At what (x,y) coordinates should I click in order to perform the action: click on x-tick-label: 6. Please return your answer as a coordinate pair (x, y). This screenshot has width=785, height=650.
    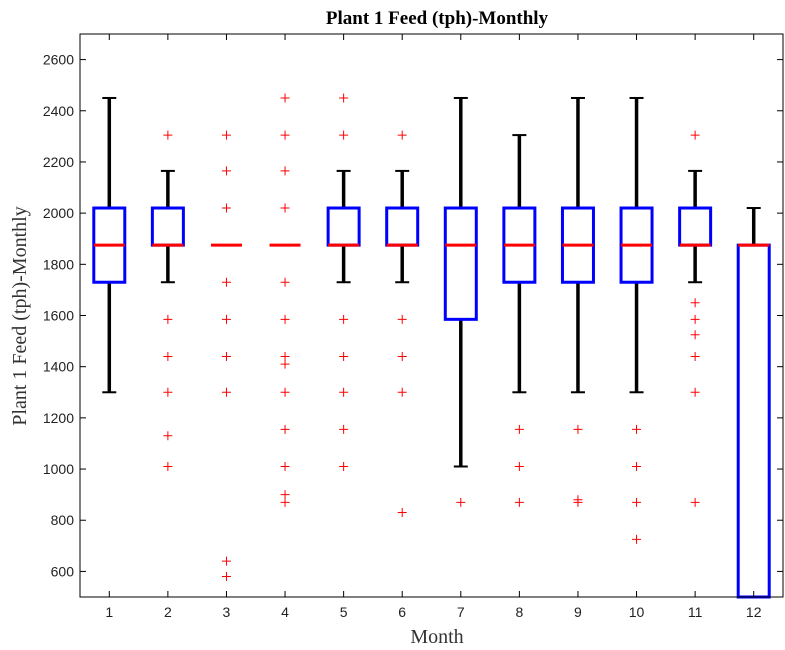
    Looking at the image, I should click on (402, 612).